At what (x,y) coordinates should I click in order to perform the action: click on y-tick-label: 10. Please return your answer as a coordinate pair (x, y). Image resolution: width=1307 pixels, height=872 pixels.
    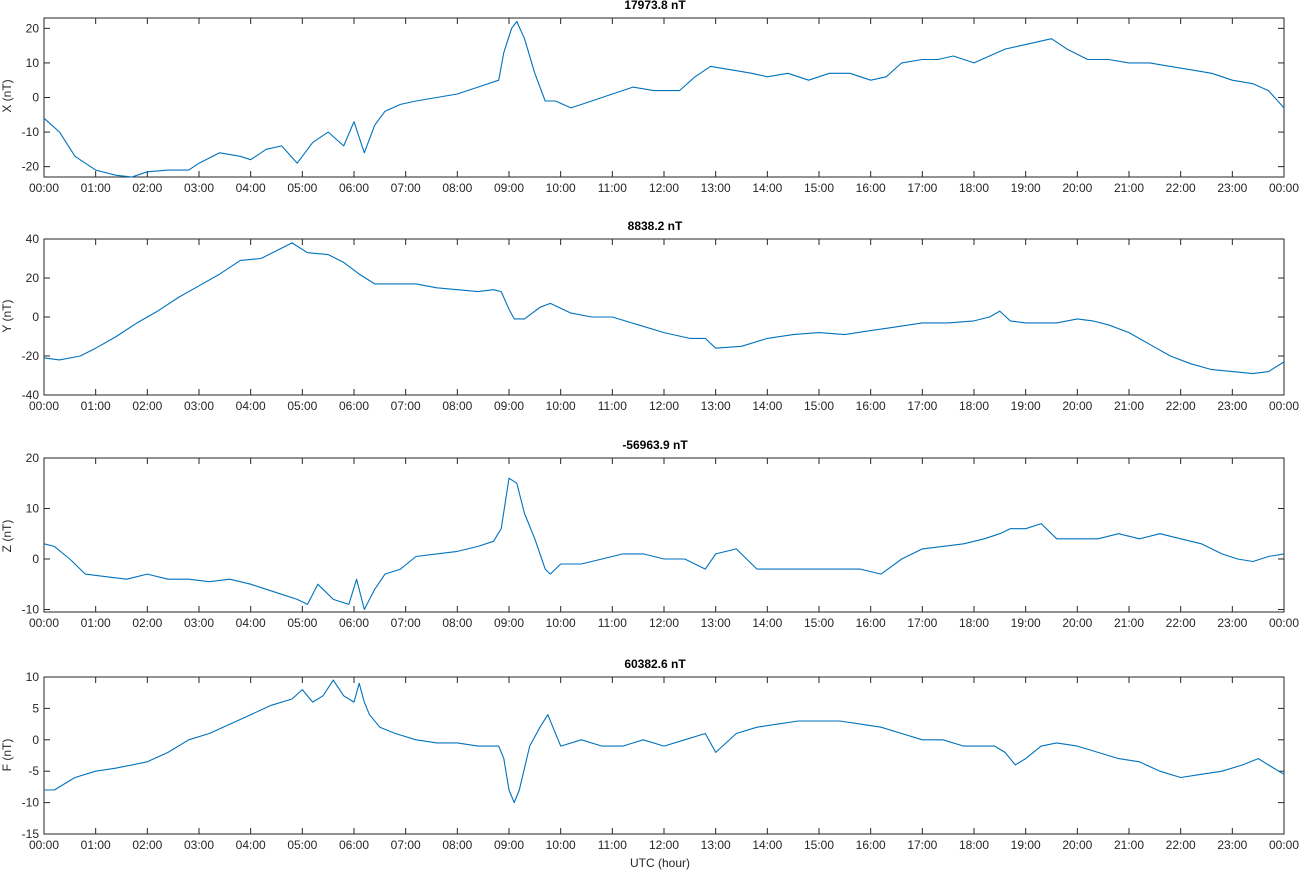
    Looking at the image, I should click on (33, 63).